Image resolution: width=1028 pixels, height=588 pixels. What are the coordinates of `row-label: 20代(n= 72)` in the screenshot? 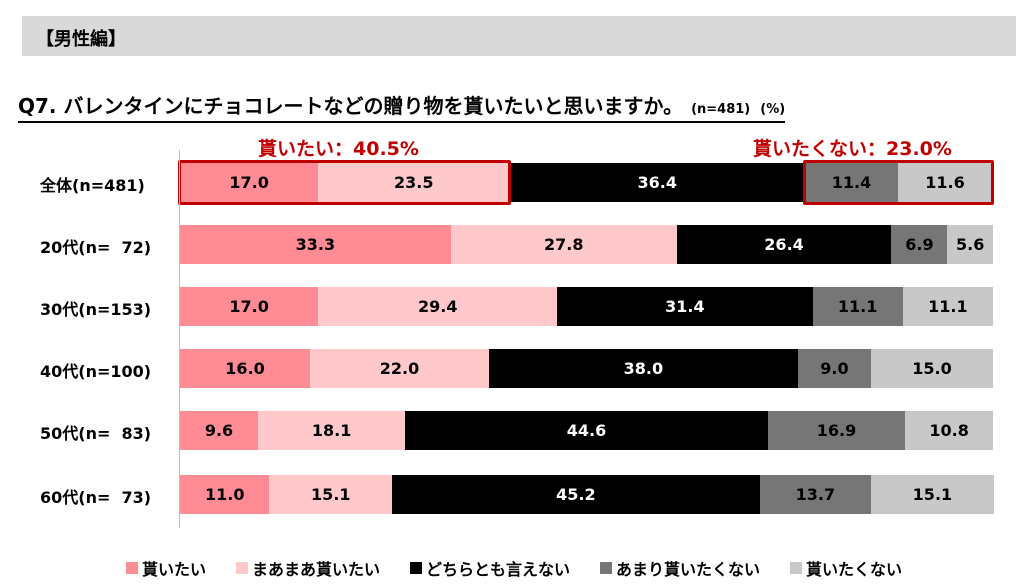 It's located at (96, 247).